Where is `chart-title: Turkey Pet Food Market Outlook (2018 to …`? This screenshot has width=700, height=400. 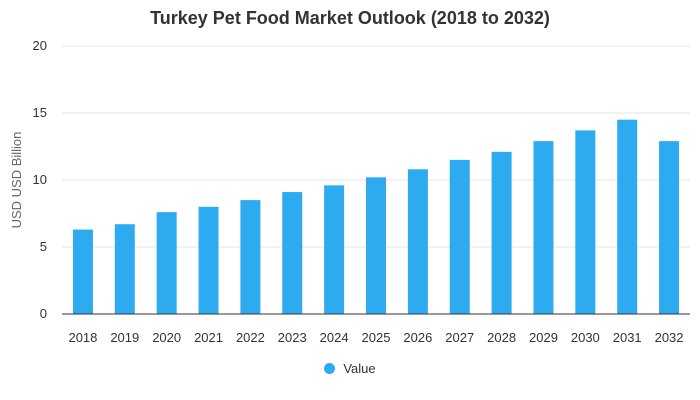 chart-title: Turkey Pet Food Market Outlook (2018 to … is located at coordinates (350, 18).